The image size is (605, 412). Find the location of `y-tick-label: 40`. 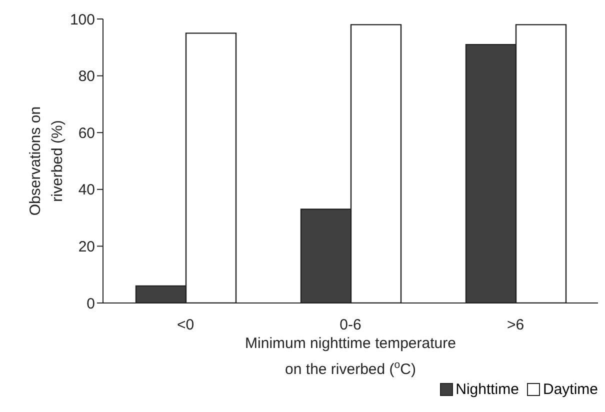

y-tick-label: 40 is located at coordinates (86, 190).